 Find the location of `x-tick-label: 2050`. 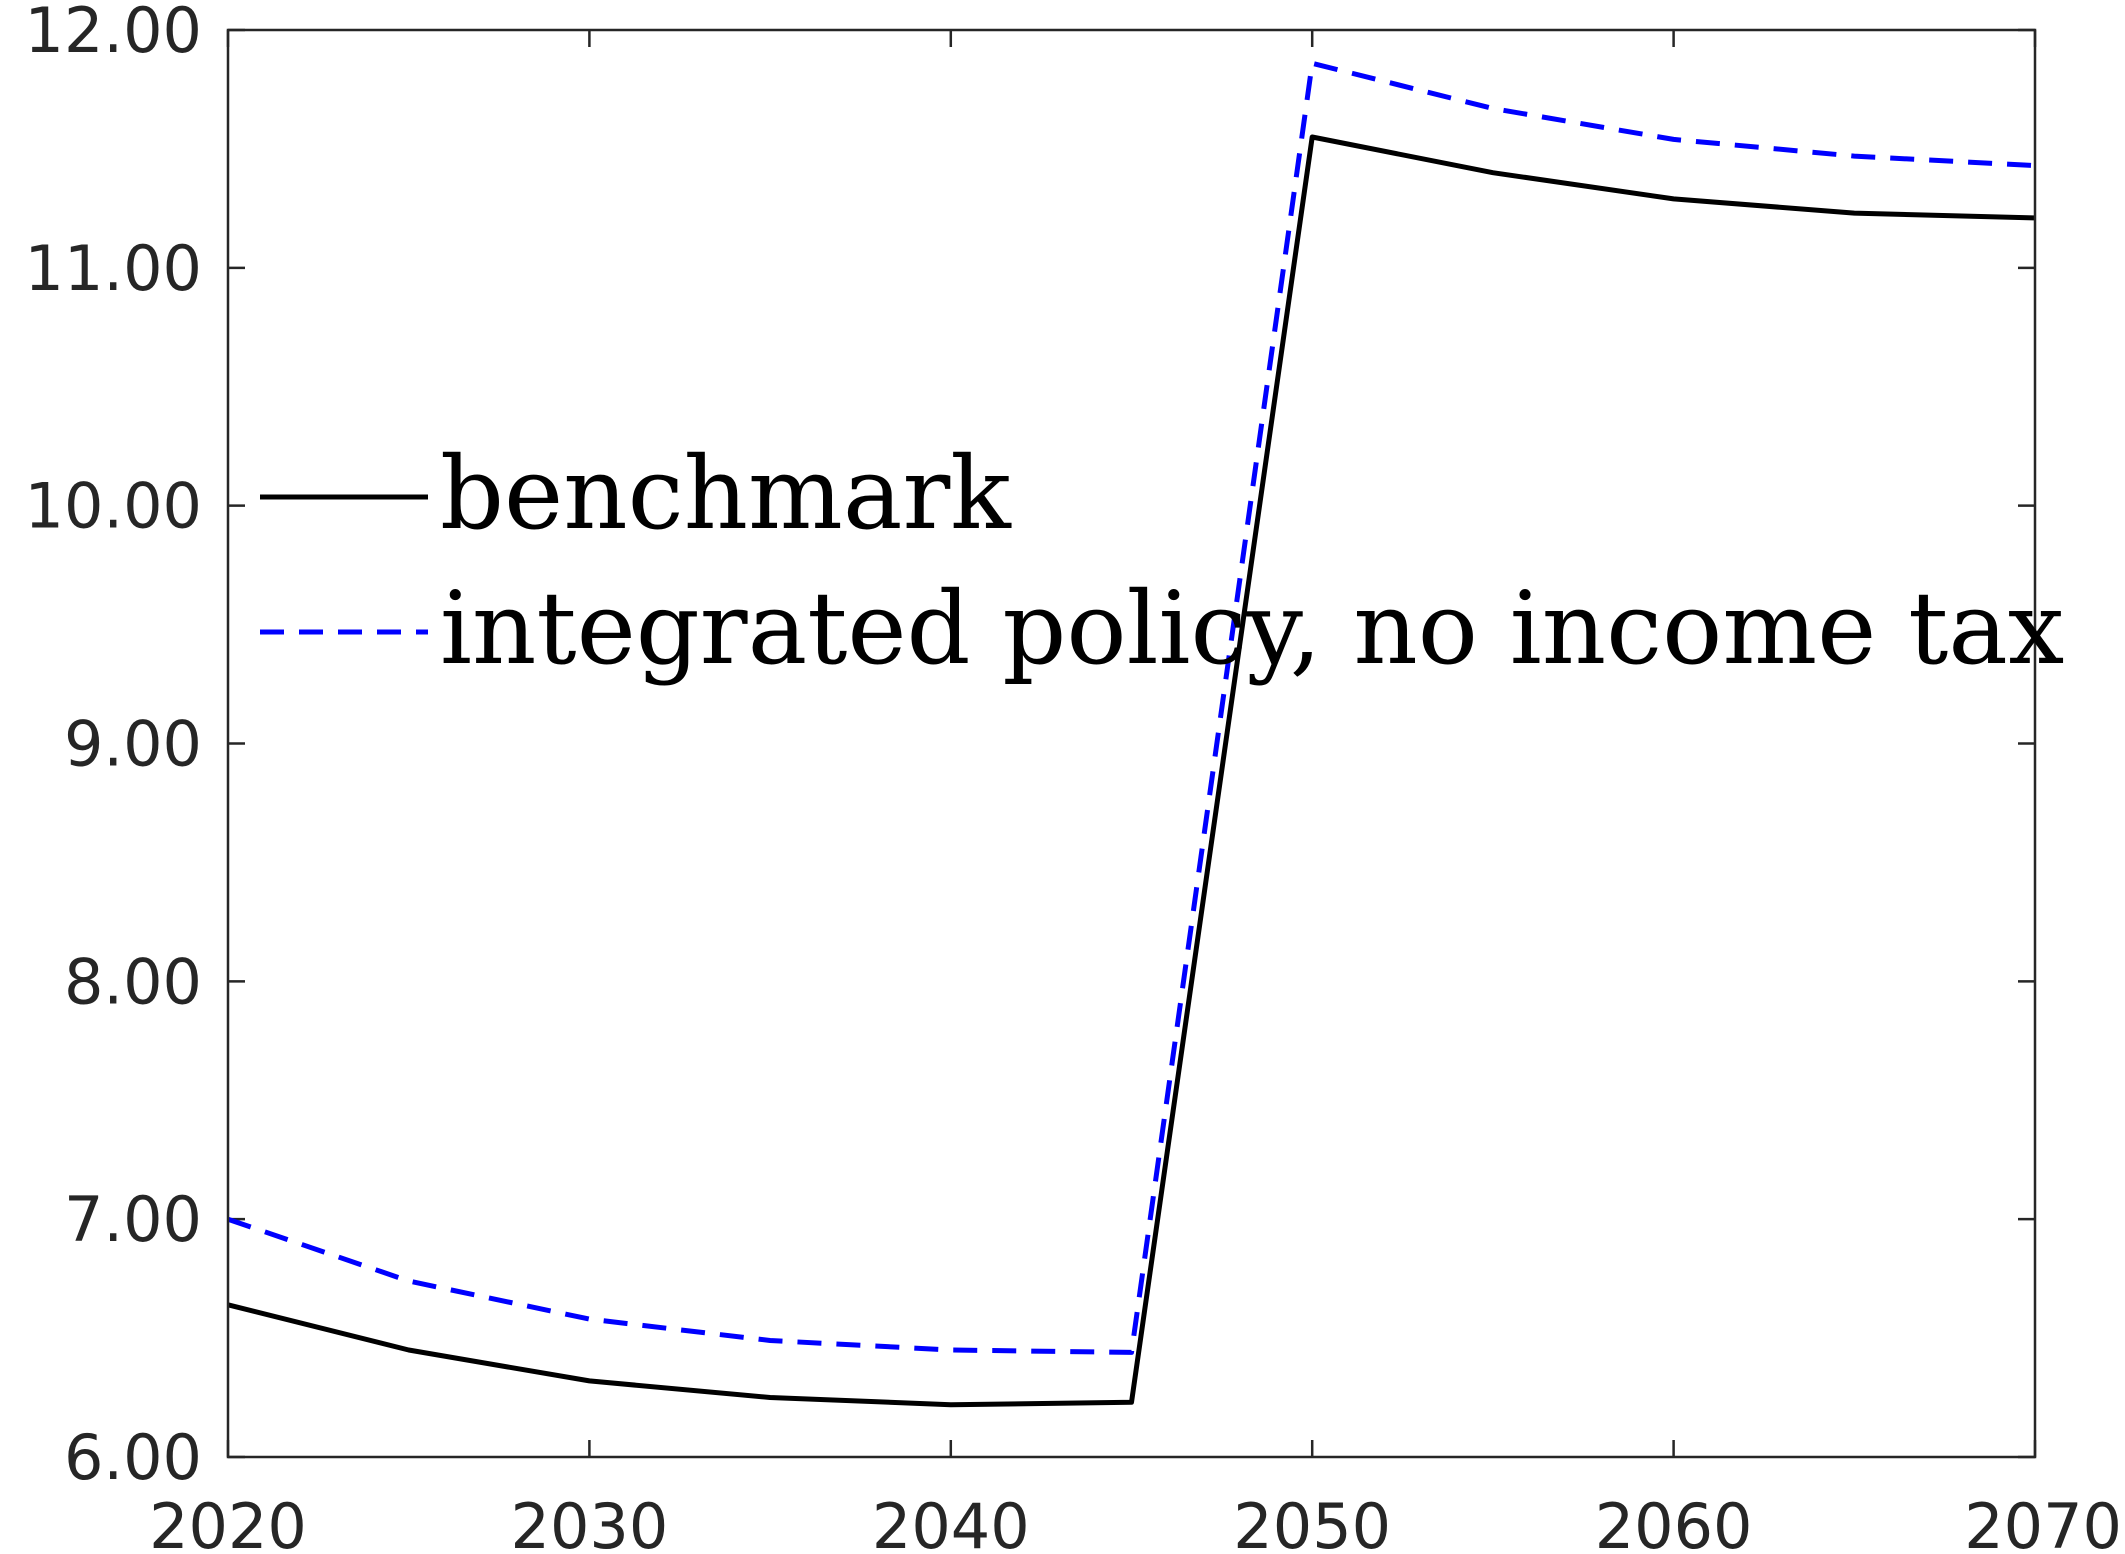

x-tick-label: 2050 is located at coordinates (1312, 1522).